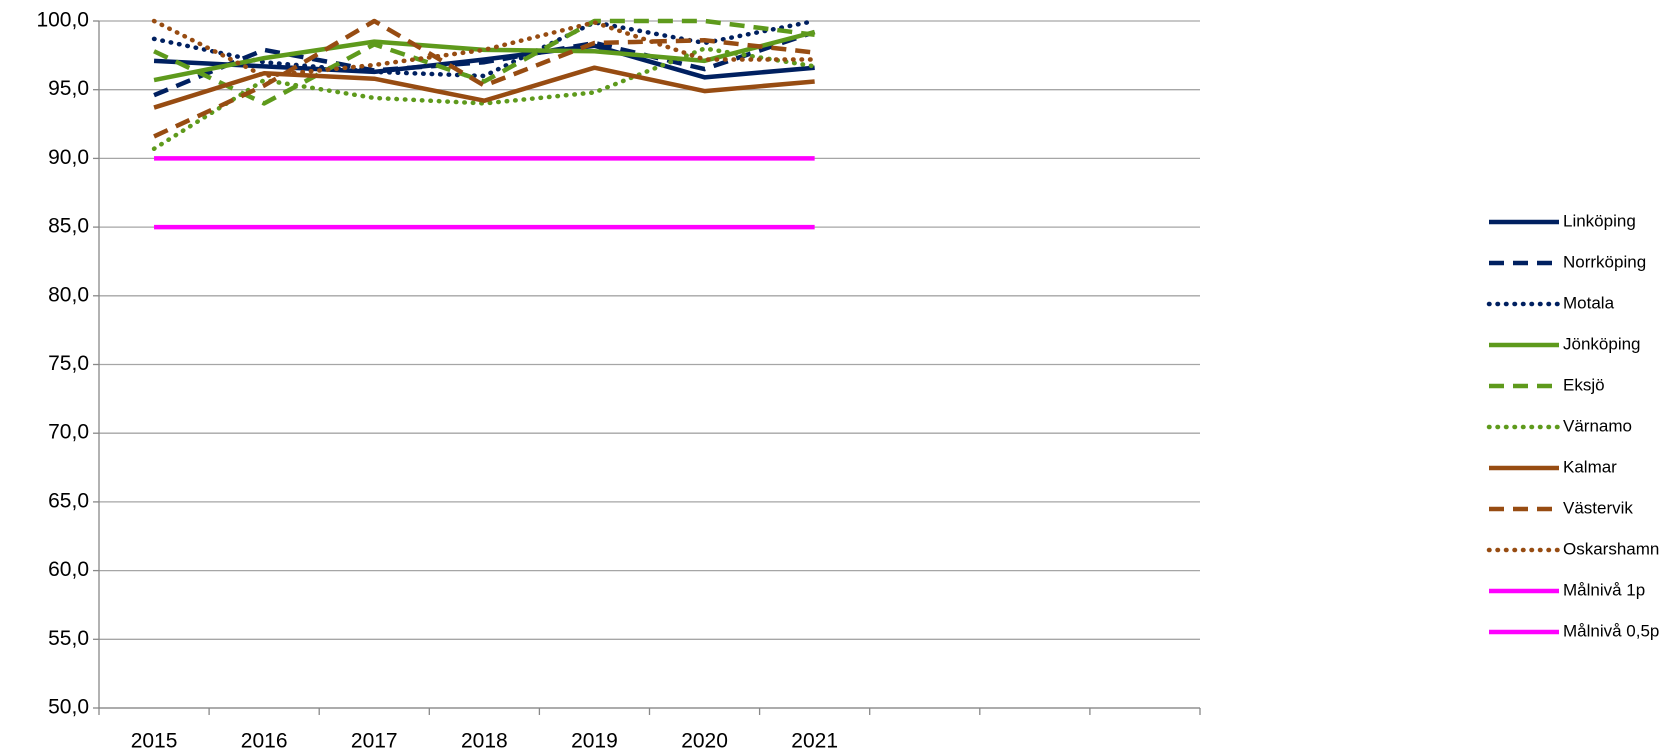 This screenshot has width=1679, height=753. Describe the element at coordinates (814, 741) in the screenshot. I see `x-tick-label: 2021` at that location.